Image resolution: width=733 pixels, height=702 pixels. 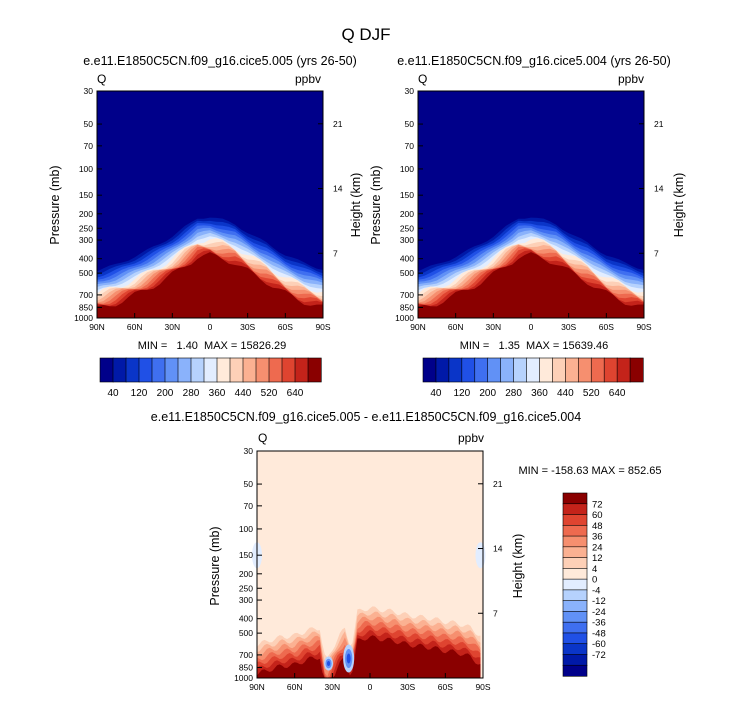 What do you see at coordinates (599, 612) in the screenshot?
I see `colorbar-label: -24` at bounding box center [599, 612].